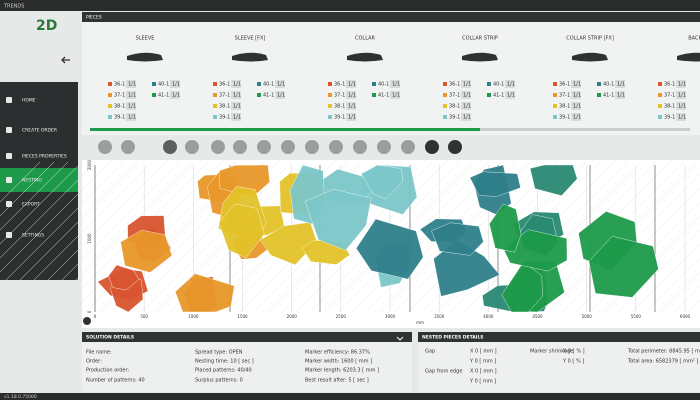 The height and width of the screenshot is (400, 700). What do you see at coordinates (87, 321) in the screenshot?
I see `zoom-button` at bounding box center [87, 321].